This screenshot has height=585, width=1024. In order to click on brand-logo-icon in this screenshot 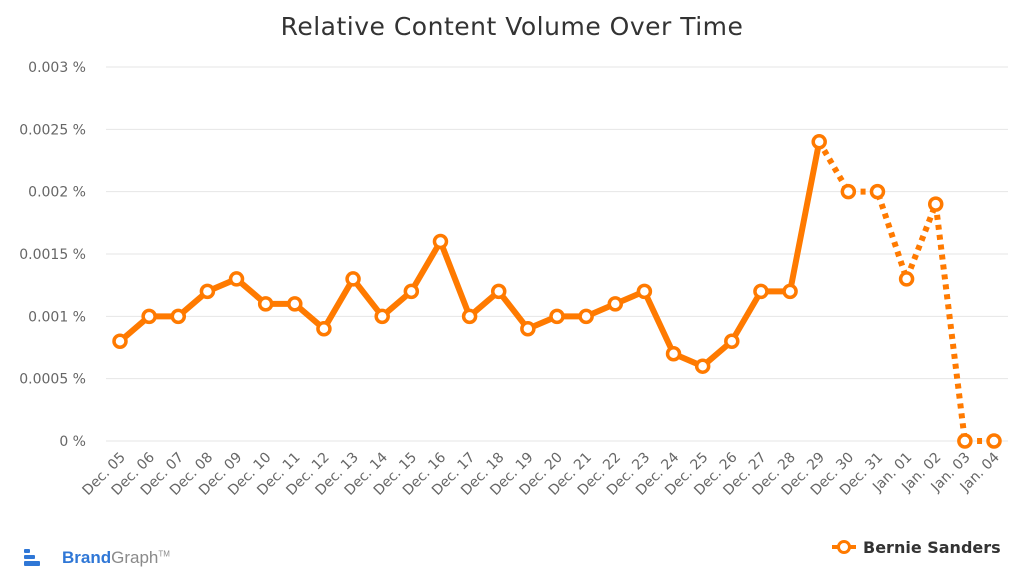, I will do `click(32, 558)`.